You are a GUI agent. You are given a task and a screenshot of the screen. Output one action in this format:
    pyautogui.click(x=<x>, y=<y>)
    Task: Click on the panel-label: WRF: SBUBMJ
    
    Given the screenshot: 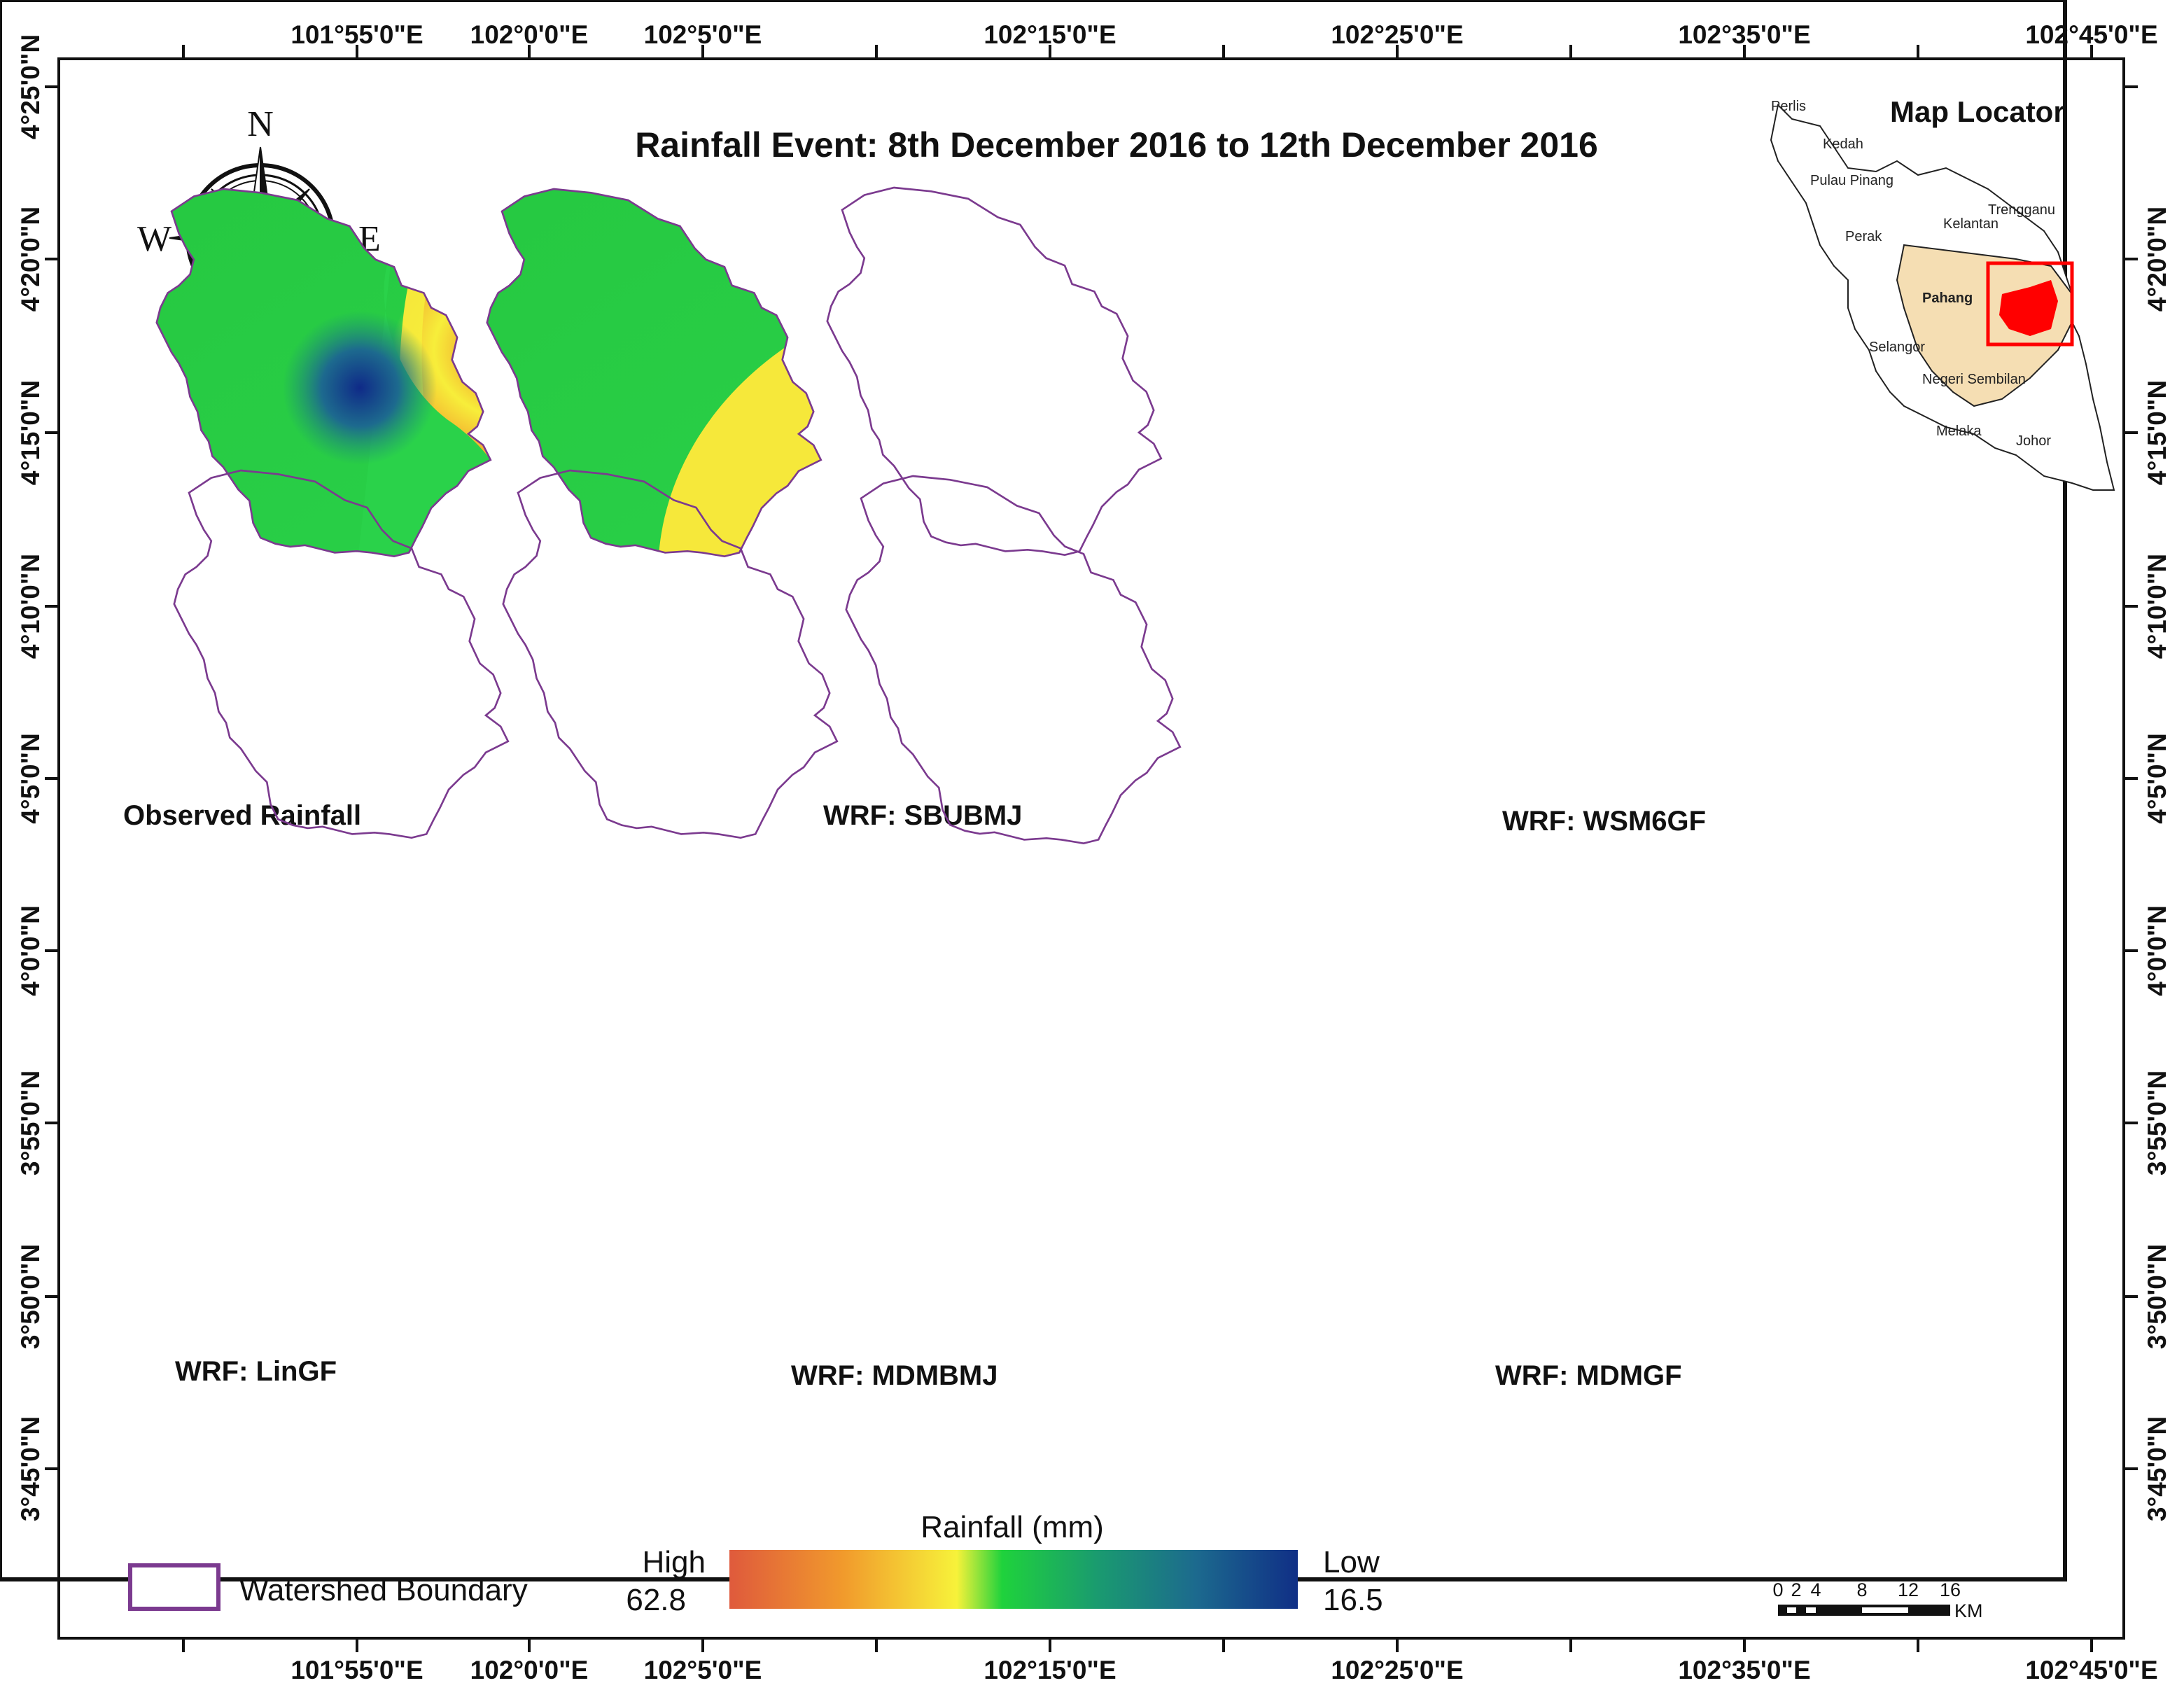 What is the action you would take?
    pyautogui.click(x=922, y=815)
    